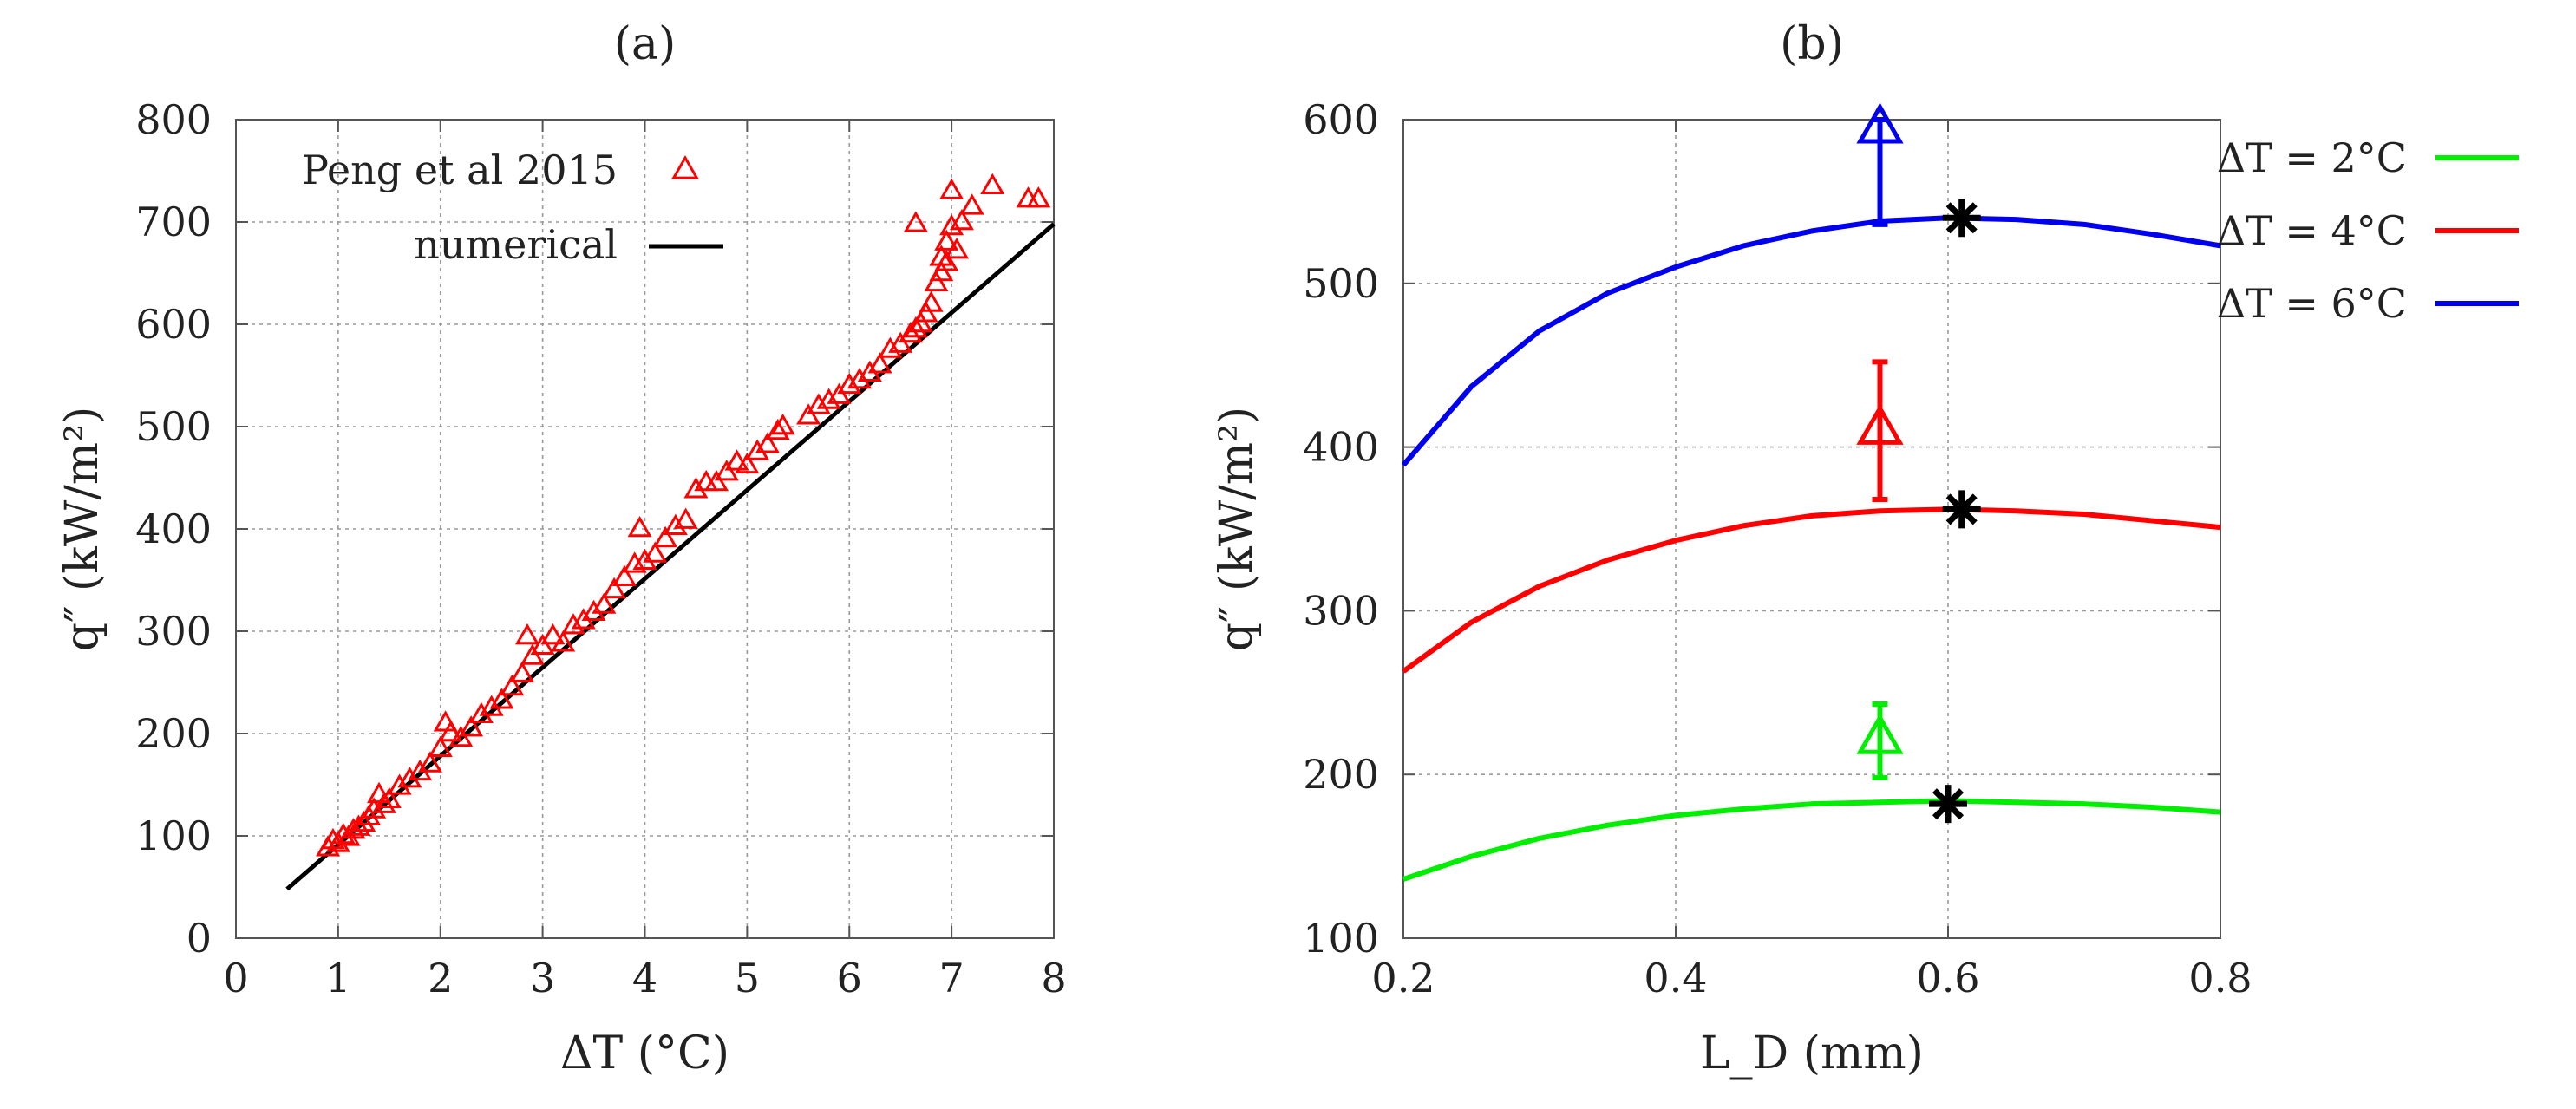 Image resolution: width=2576 pixels, height=1109 pixels. Describe the element at coordinates (173, 222) in the screenshot. I see `y-tick-label: 700` at that location.